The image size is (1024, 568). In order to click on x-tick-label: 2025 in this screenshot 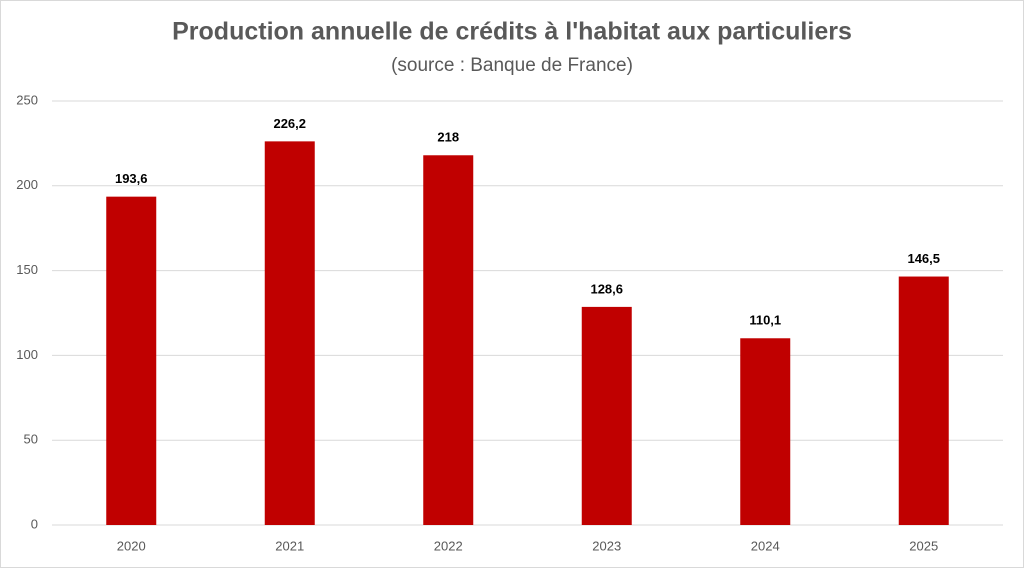, I will do `click(923, 545)`.